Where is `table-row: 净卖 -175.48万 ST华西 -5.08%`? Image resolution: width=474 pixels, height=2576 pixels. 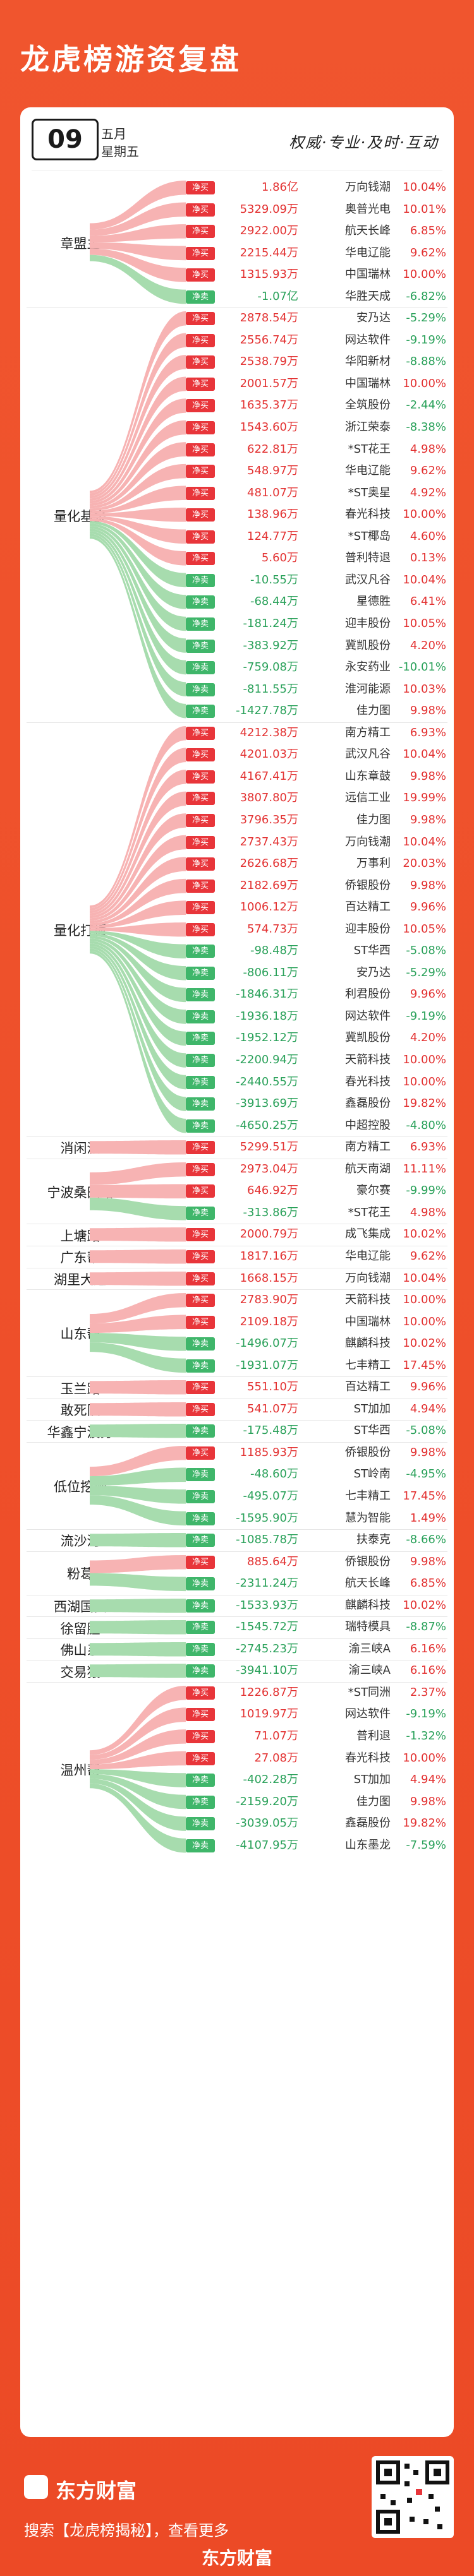 table-row: 净卖 -175.48万 ST华西 -5.08% is located at coordinates (237, 1430).